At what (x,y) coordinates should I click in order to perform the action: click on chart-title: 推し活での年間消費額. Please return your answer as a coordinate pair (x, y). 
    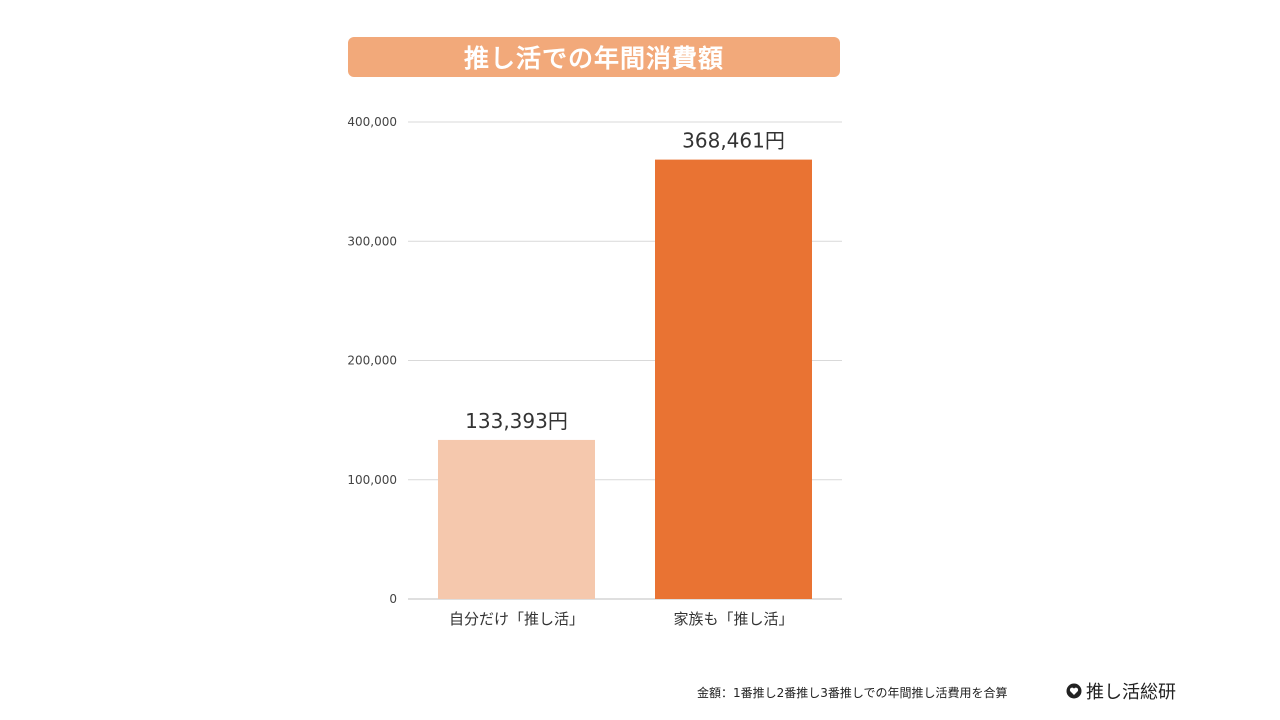
    Looking at the image, I should click on (593, 58).